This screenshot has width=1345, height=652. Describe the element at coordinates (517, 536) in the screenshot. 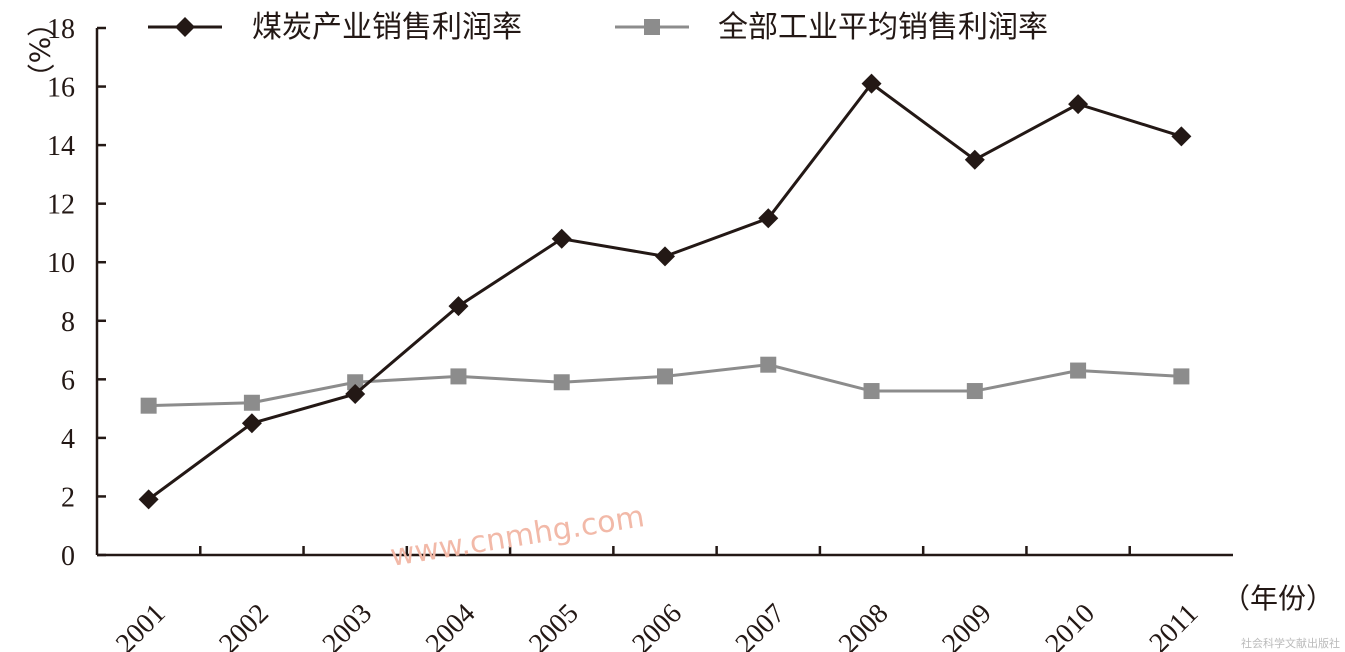

I see `watermark-text: www.cnmhg.com` at that location.